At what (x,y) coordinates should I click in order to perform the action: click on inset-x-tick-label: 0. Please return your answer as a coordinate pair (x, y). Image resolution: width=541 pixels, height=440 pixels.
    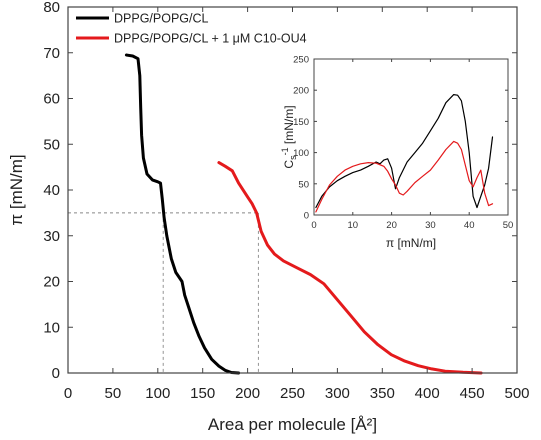
    Looking at the image, I should click on (313, 225).